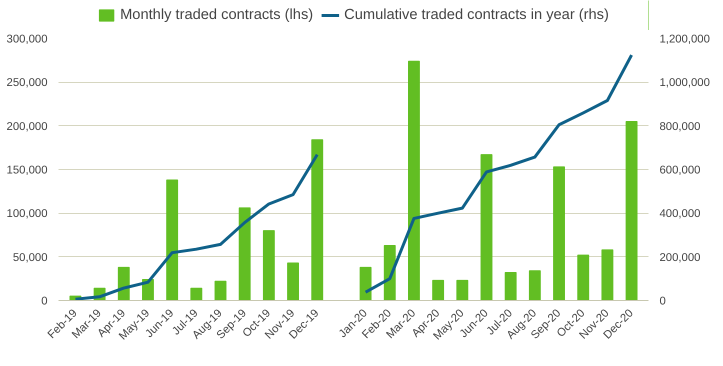 The height and width of the screenshot is (366, 723). Describe the element at coordinates (27, 83) in the screenshot. I see `y-tick-label: 250,000` at that location.